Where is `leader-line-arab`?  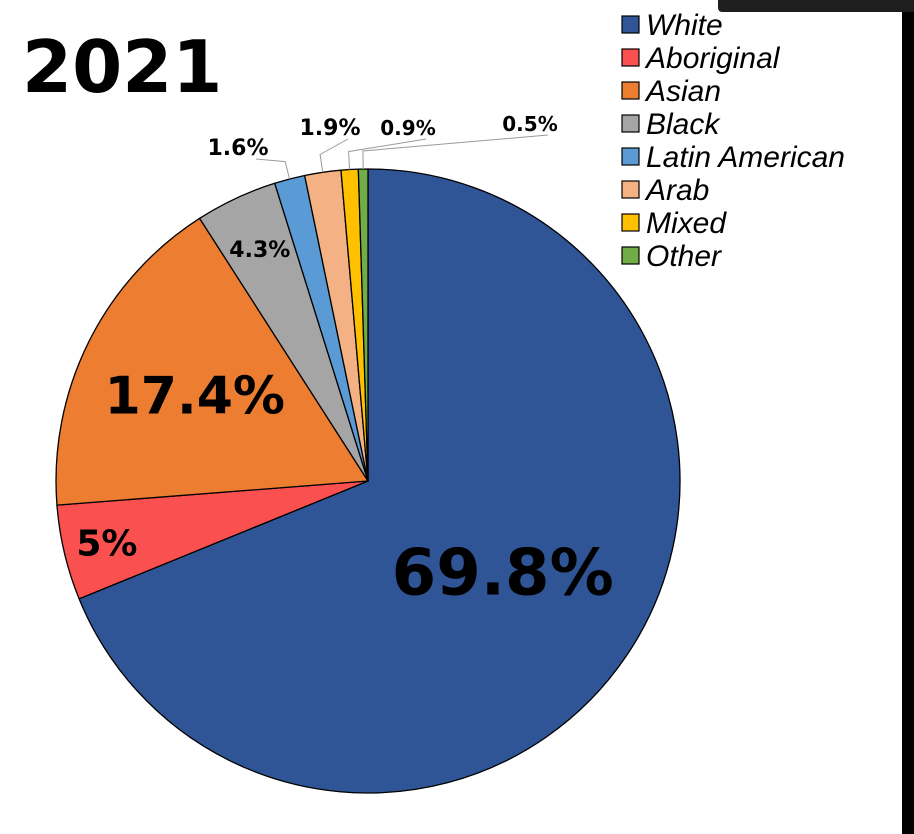
leader-line-arab is located at coordinates (334, 155).